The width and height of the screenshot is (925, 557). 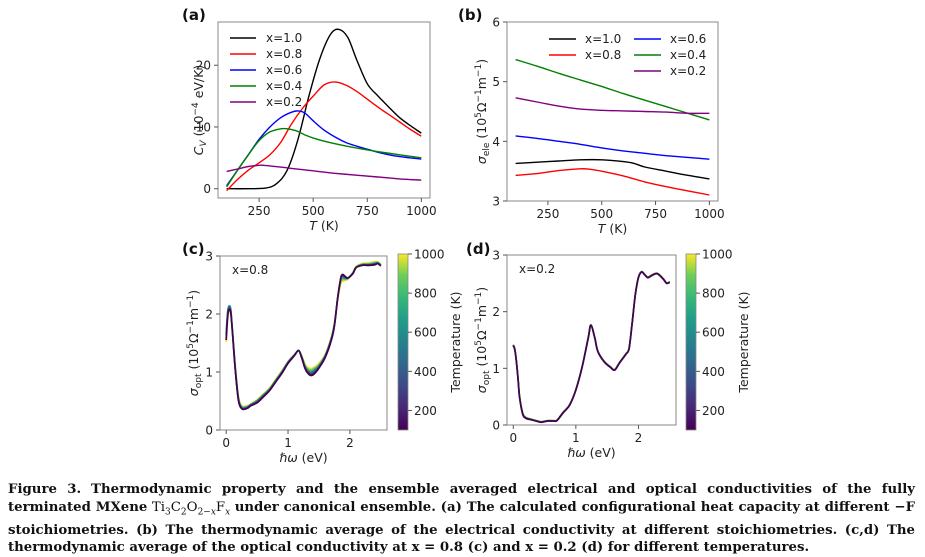 What do you see at coordinates (713, 294) in the screenshot?
I see `colorbar-tick-label: 800` at bounding box center [713, 294].